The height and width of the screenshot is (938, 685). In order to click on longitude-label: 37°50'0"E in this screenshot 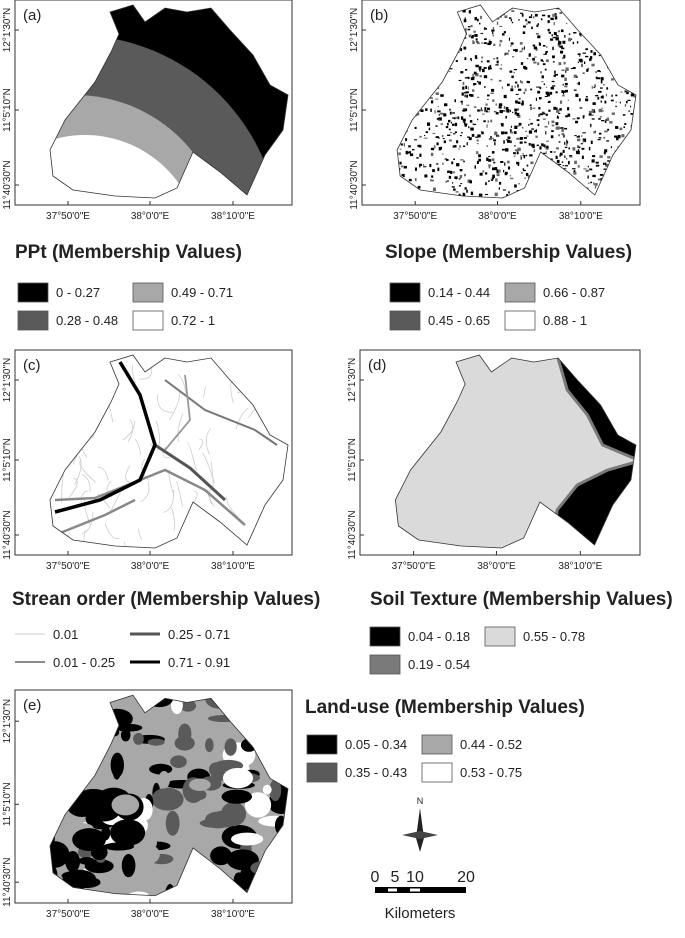, I will do `click(68, 914)`.